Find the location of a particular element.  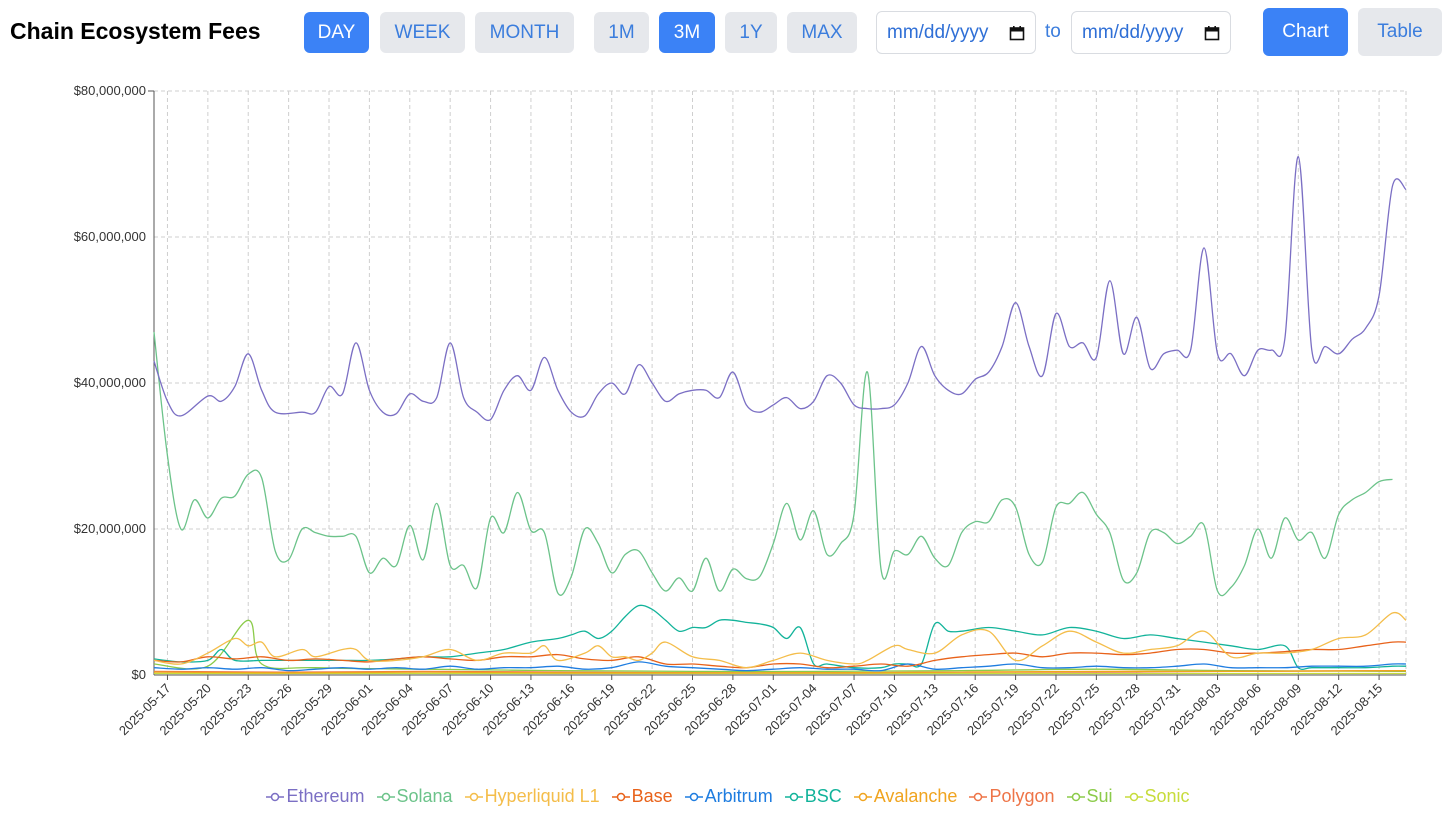

series-line-arbitrum is located at coordinates (780, 666).